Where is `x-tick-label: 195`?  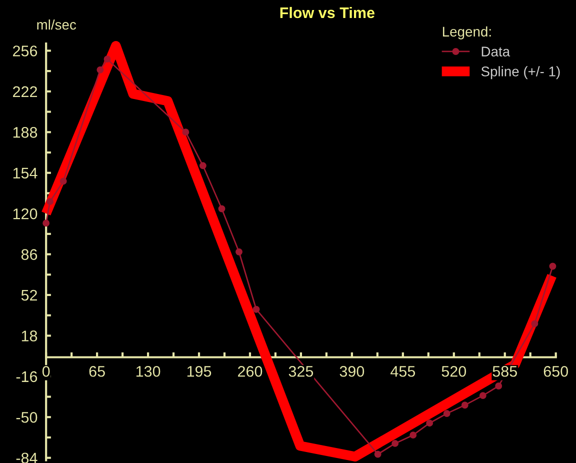
x-tick-label: 195 is located at coordinates (199, 371).